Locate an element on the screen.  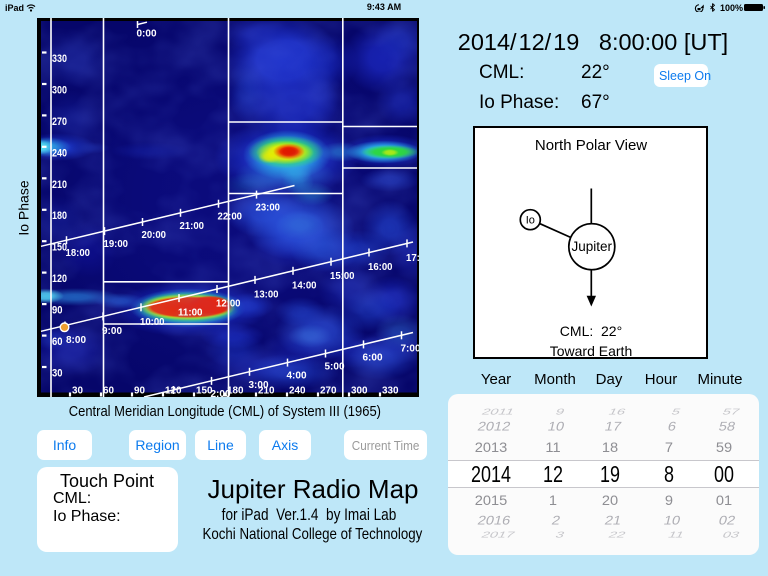
svg-text: Io Phase is located at coordinates (24, 207).